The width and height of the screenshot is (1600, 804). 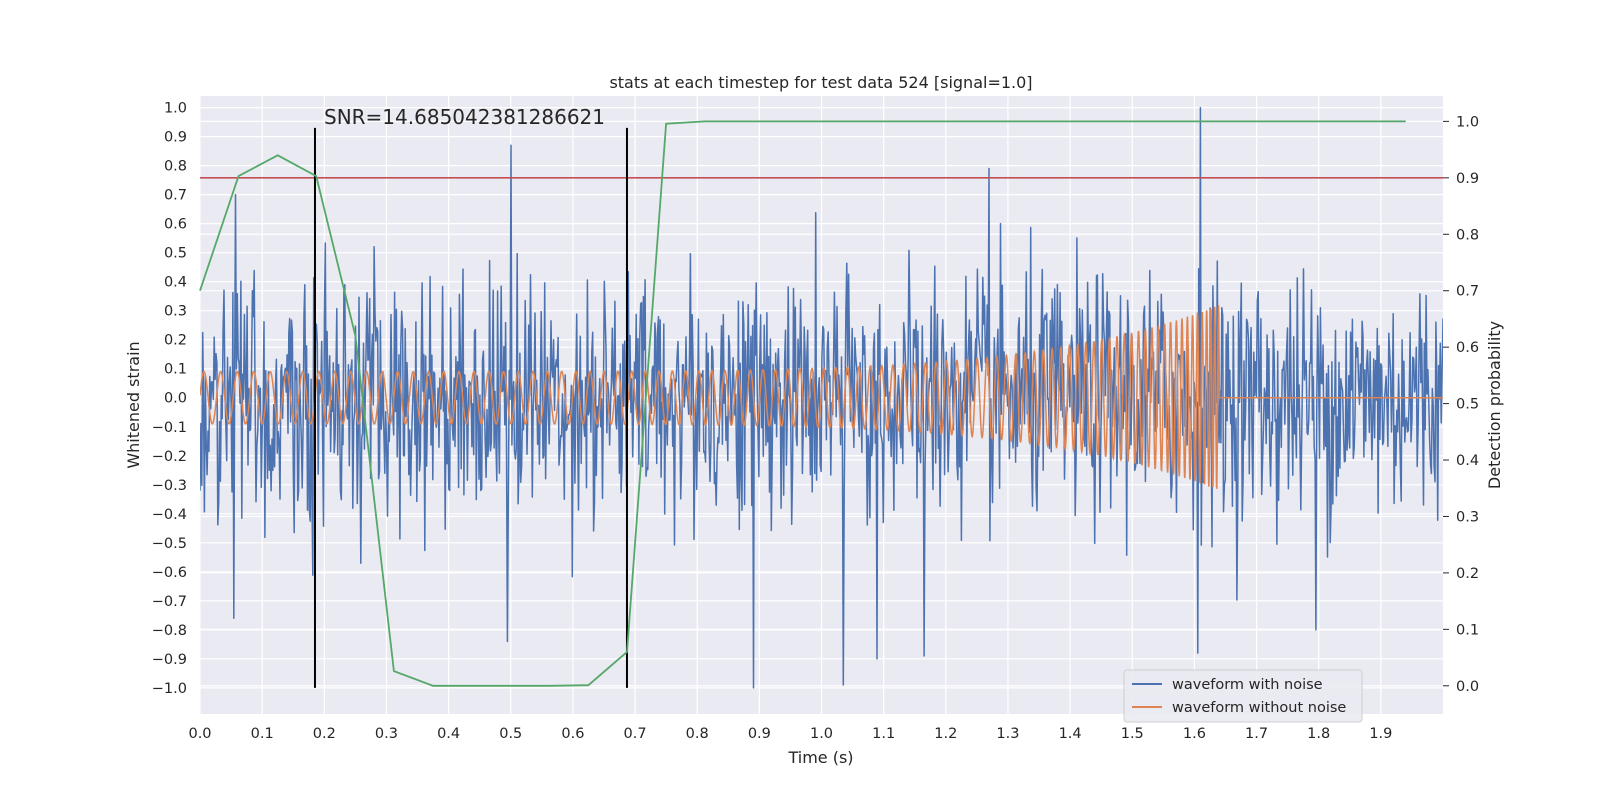 What do you see at coordinates (169, 573) in the screenshot?
I see `y-tick-label: −0.6` at bounding box center [169, 573].